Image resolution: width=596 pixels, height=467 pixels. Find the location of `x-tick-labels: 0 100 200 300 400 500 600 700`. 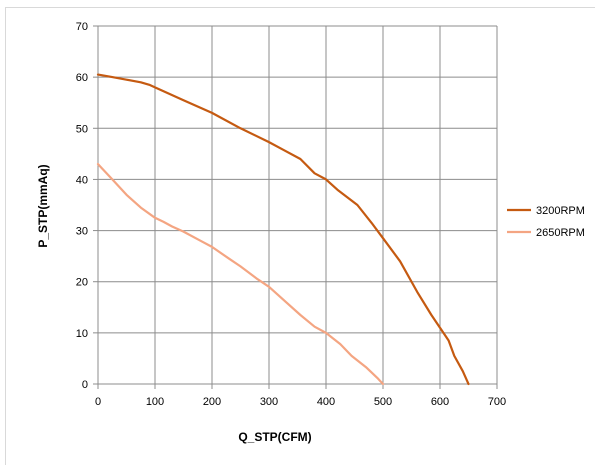

x-tick-labels: 0 100 200 300 400 500 600 700 is located at coordinates (300, 402).